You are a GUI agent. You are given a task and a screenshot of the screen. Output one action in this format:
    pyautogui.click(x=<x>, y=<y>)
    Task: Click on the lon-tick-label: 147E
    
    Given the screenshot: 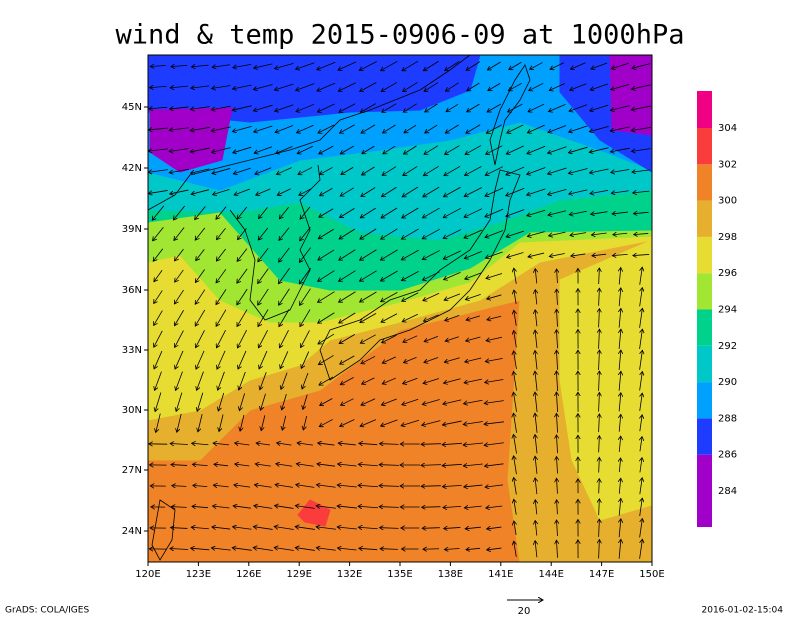 What is the action you would take?
    pyautogui.click(x=601, y=574)
    